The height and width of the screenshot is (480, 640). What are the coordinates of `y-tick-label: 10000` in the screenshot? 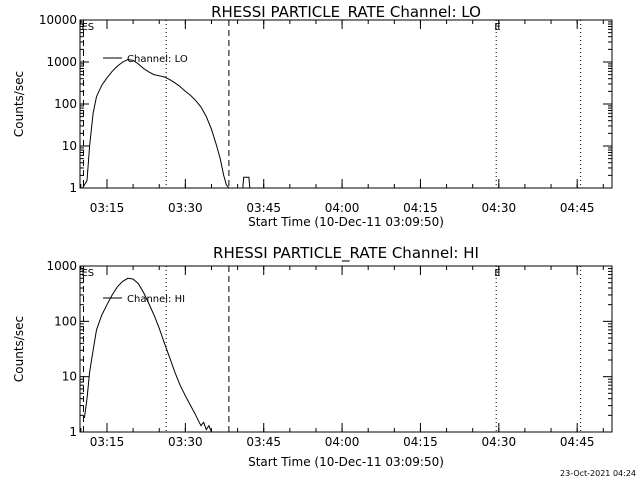 It's located at (58, 20).